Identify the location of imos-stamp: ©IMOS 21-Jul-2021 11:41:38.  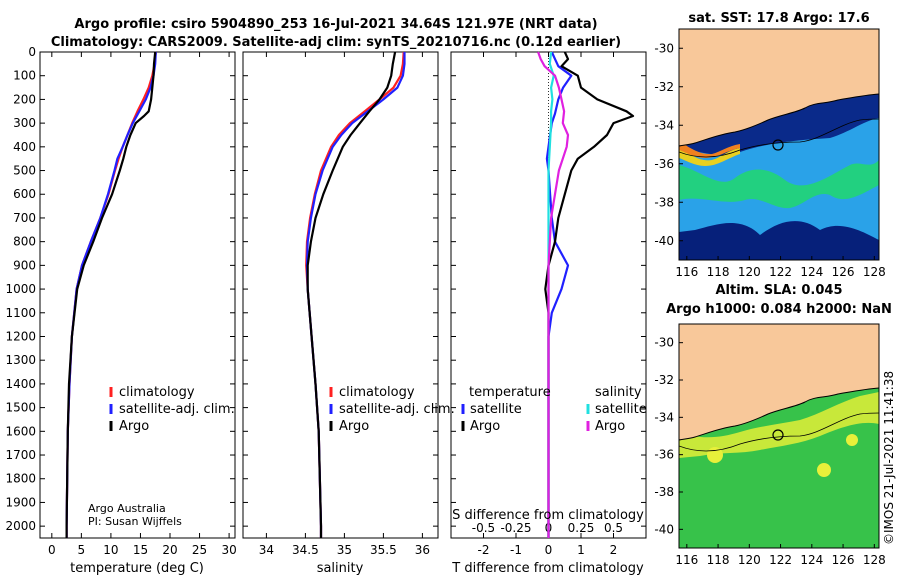
(889, 458).